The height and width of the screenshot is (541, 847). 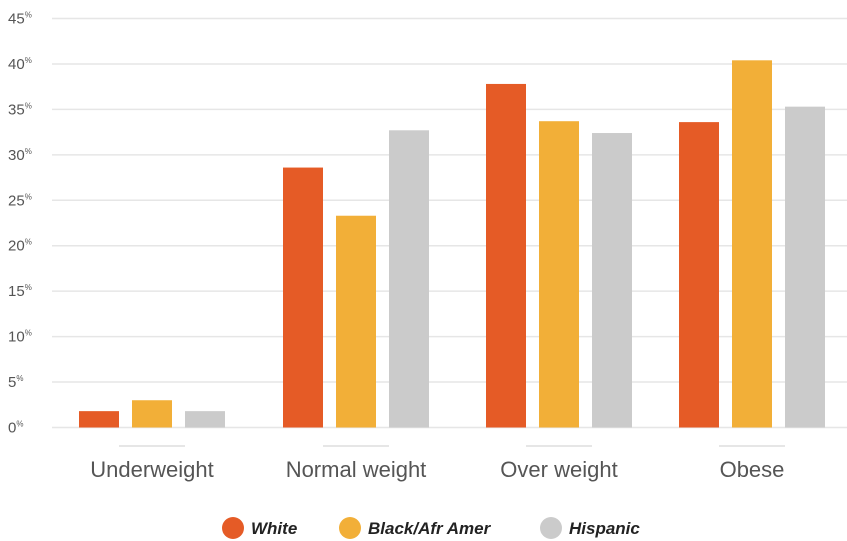 What do you see at coordinates (20, 109) in the screenshot?
I see `y-tick-label-35: 35%` at bounding box center [20, 109].